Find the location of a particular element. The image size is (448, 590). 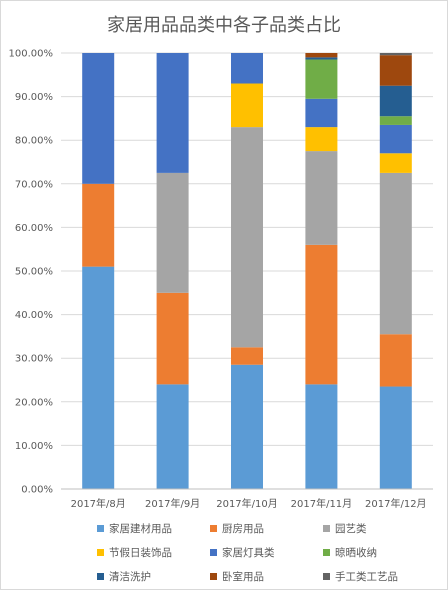

legend-item: 园艺类 is located at coordinates (345, 528).